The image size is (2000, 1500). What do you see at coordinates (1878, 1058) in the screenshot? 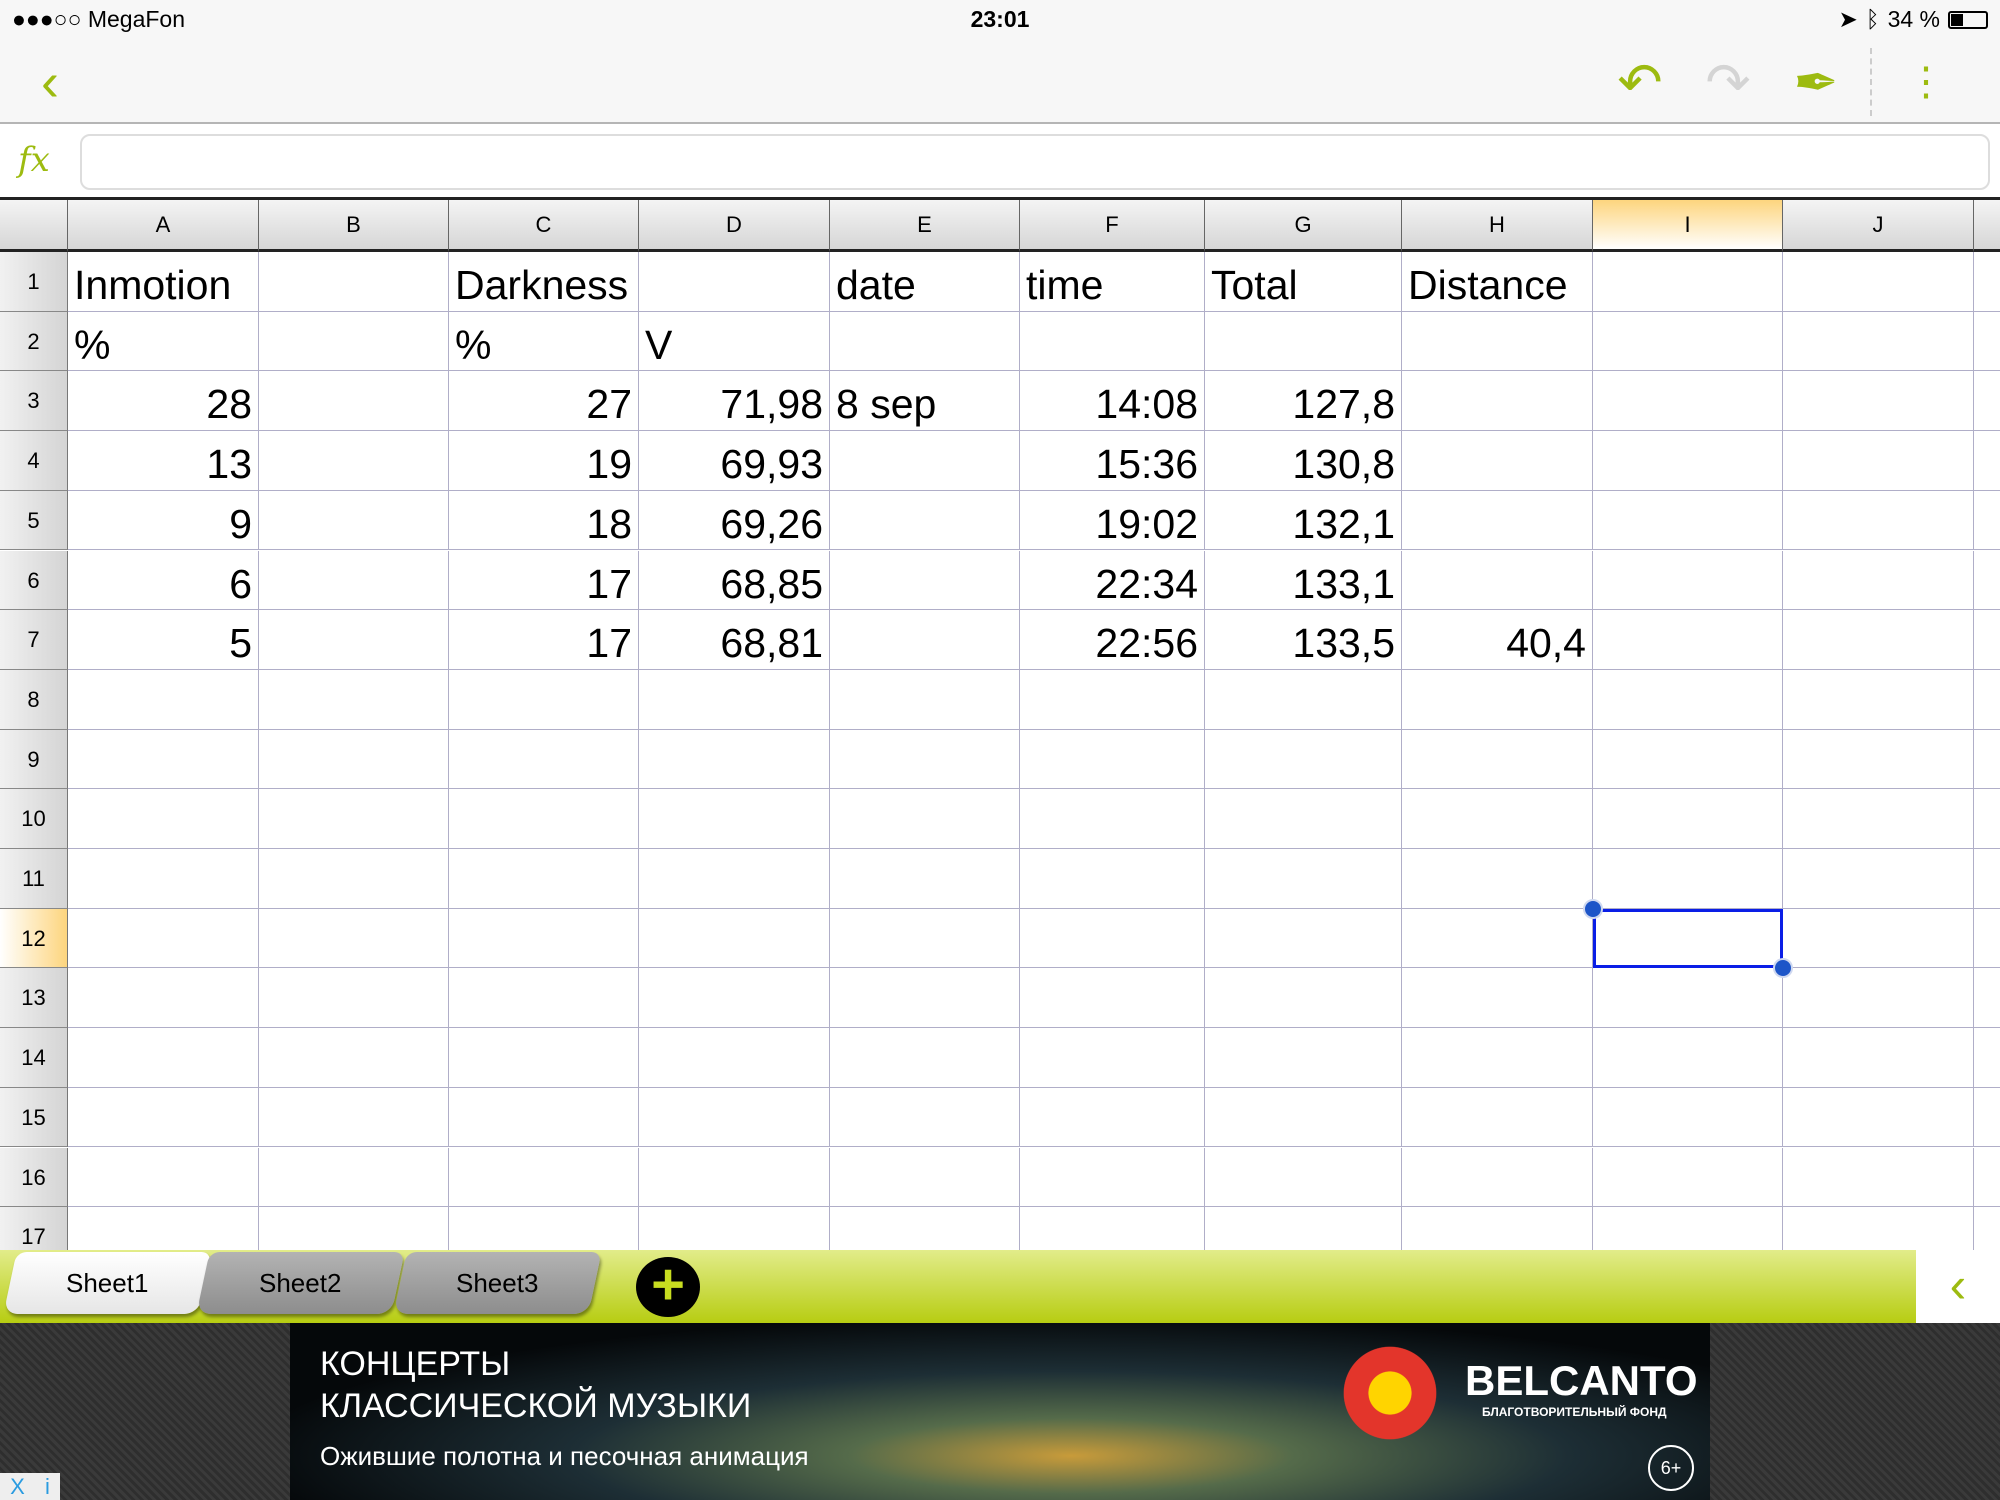
I see `cell-J14` at bounding box center [1878, 1058].